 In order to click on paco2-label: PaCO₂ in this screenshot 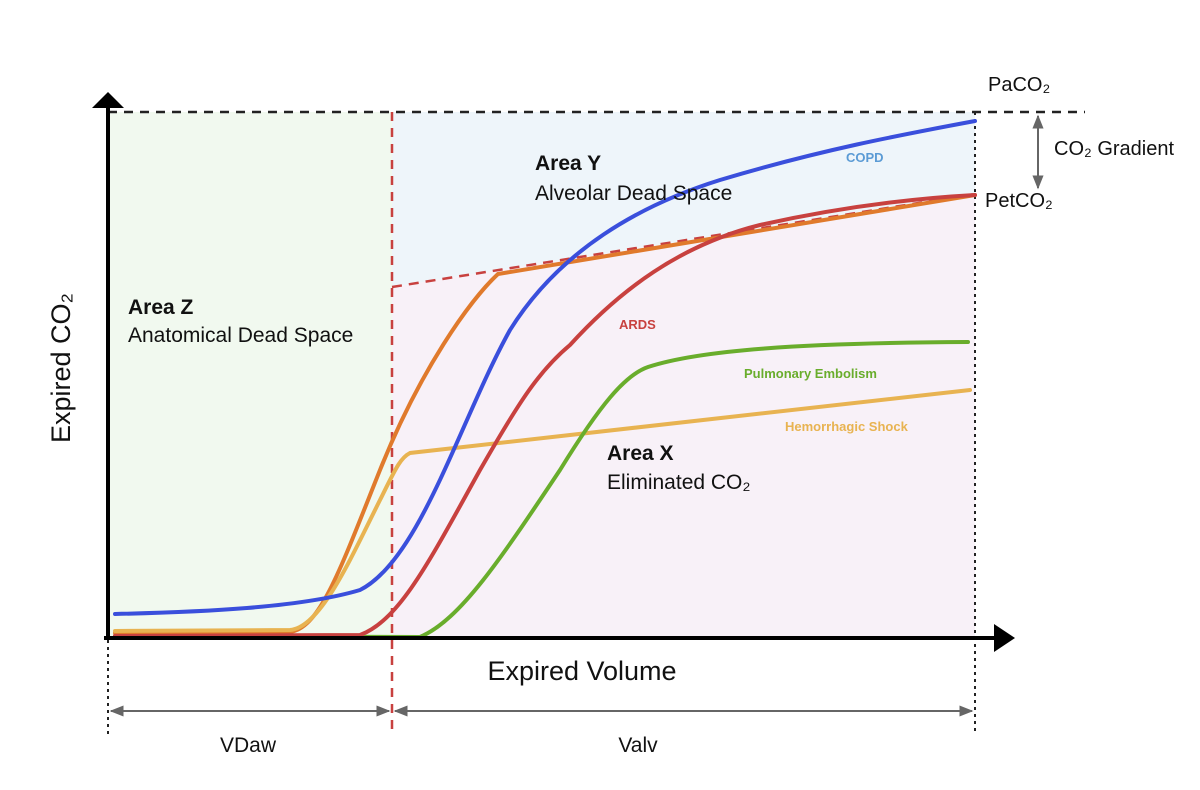, I will do `click(1019, 85)`.